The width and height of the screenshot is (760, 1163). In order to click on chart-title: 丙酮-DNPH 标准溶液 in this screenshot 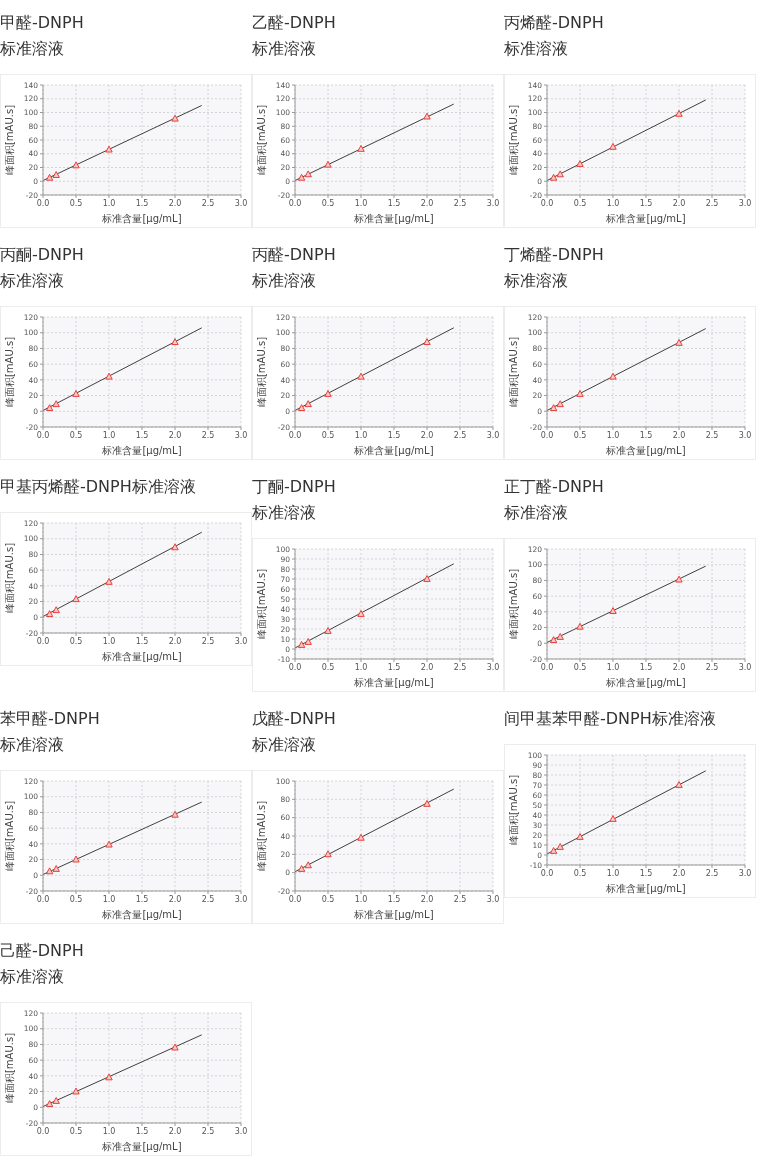, I will do `click(42, 268)`.